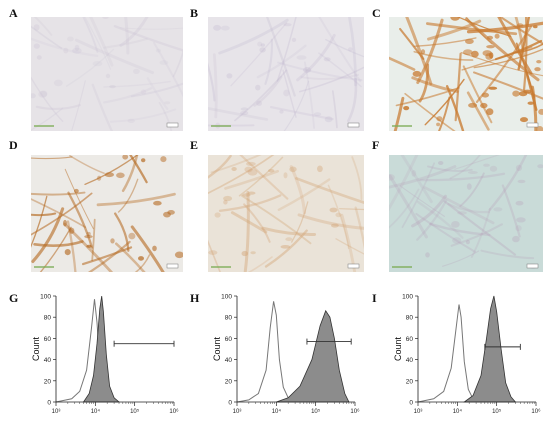 This screenshot has height=426, width=550. Describe the element at coordinates (107, 213) in the screenshot. I see `micrograph-d` at that location.